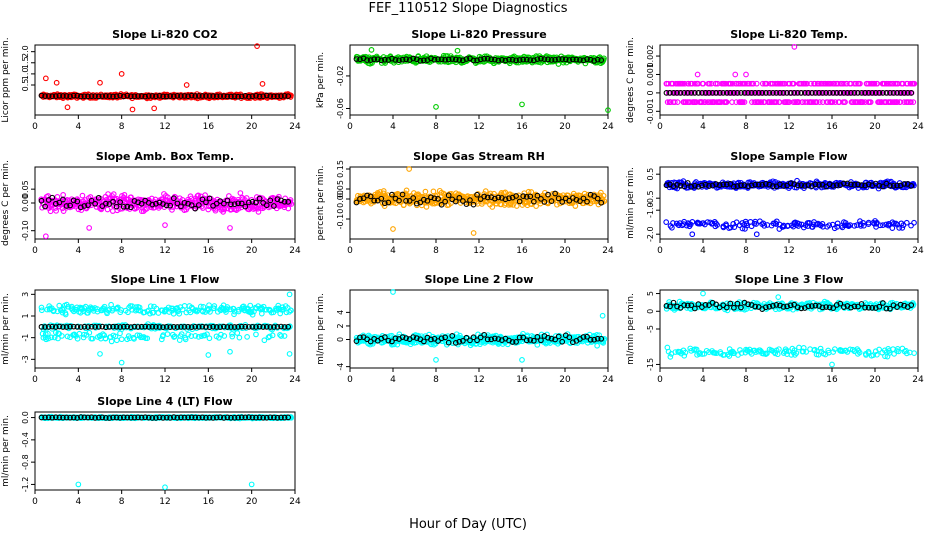 This screenshot has width=936, height=540. What do you see at coordinates (165, 80) in the screenshot?
I see `plot-frame` at bounding box center [165, 80].